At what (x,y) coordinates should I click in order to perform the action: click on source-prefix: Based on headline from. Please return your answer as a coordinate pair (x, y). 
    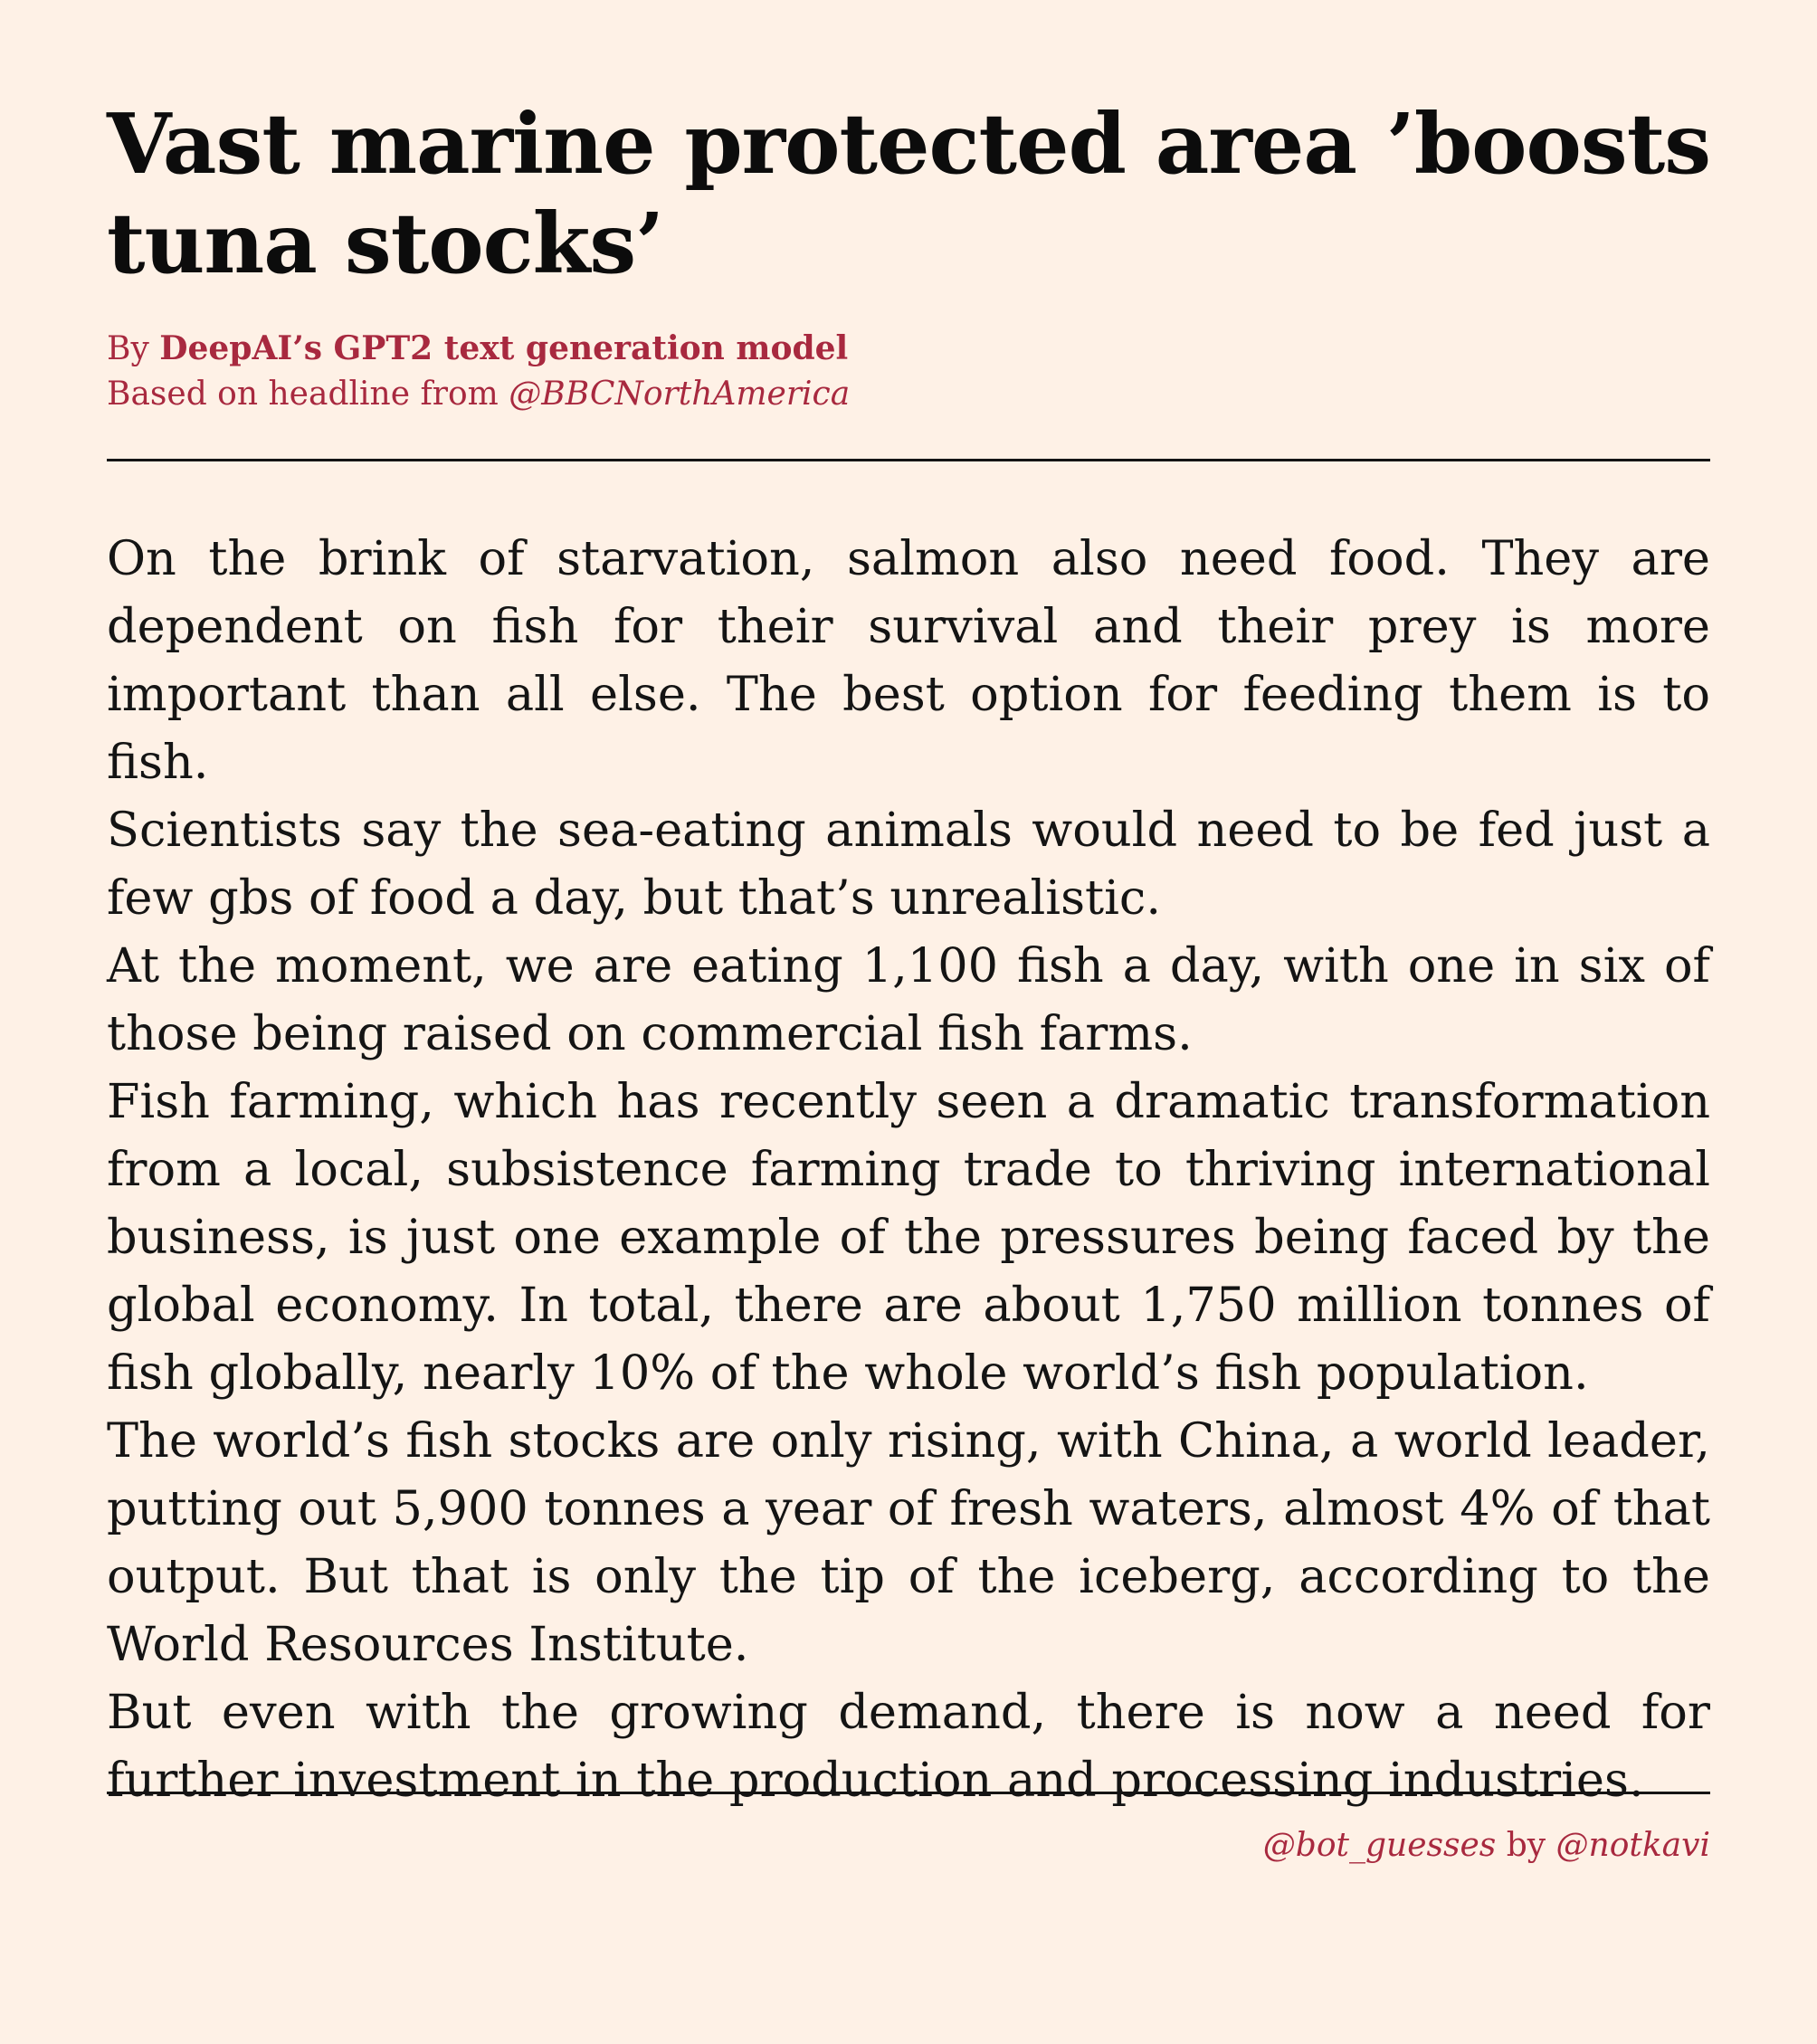
    Looking at the image, I should click on (308, 394).